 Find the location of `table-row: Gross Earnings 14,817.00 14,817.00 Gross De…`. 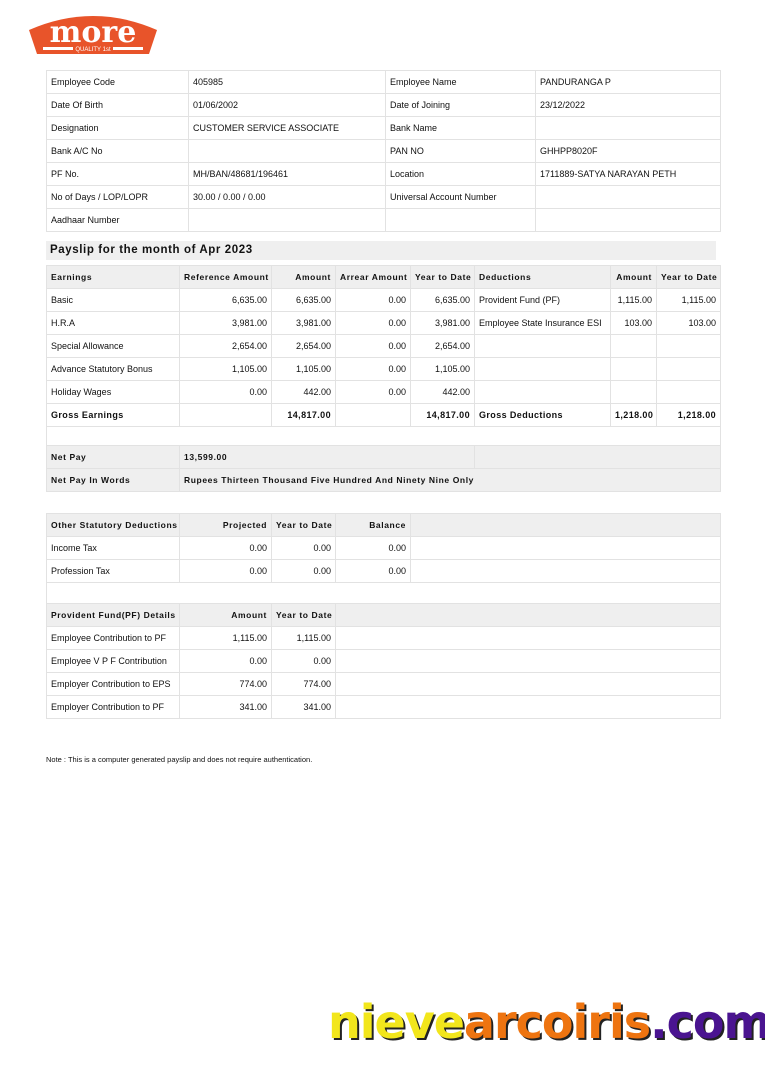

table-row: Gross Earnings 14,817.00 14,817.00 Gross De… is located at coordinates (383, 415).